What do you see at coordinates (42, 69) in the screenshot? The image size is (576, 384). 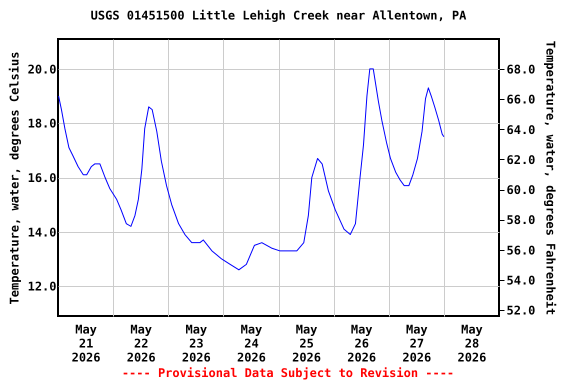 I see `y-tick-label: 20.0` at bounding box center [42, 69].